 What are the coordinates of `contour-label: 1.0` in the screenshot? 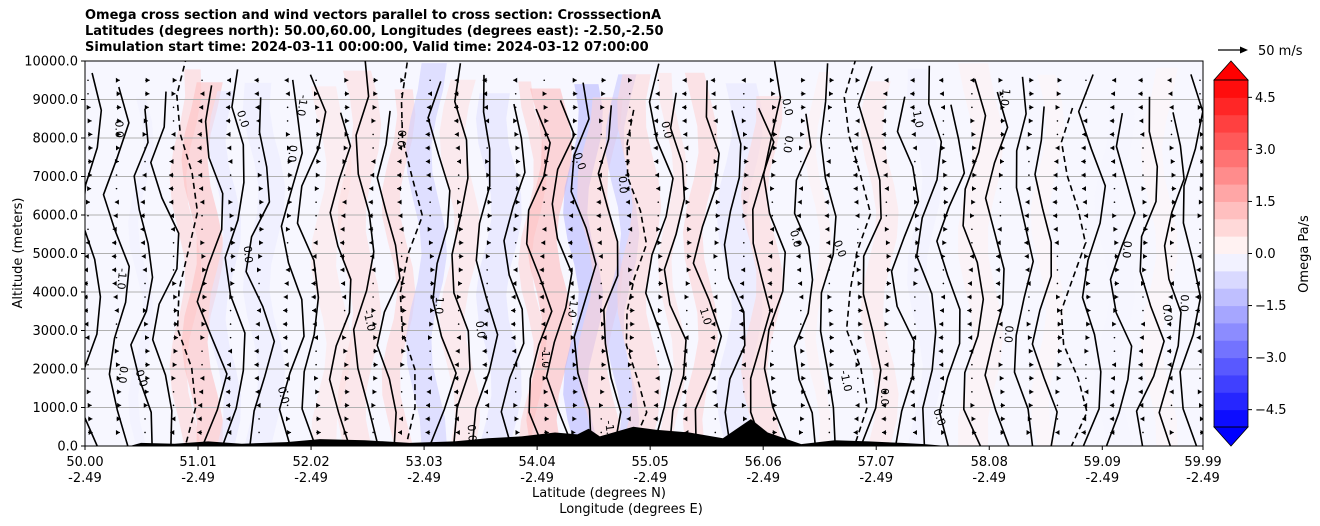 It's located at (439, 305).